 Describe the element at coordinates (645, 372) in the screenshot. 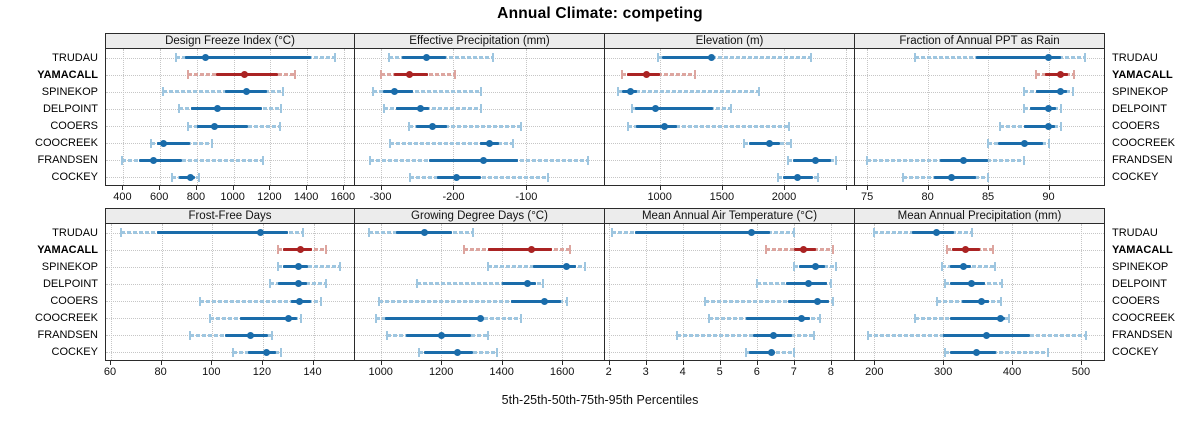

I see `axis-tick-label: 3` at that location.